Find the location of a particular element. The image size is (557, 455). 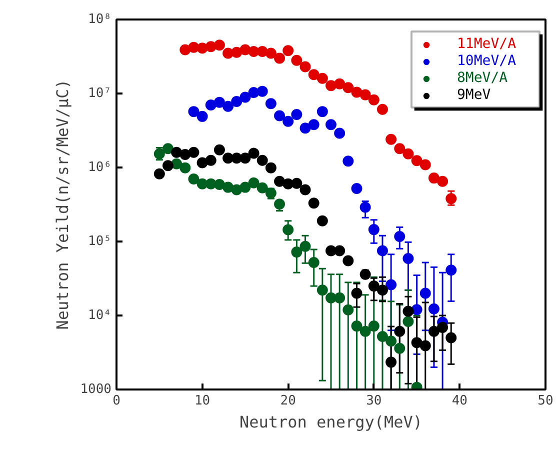

y-tick-label: 10⁸ is located at coordinates (100, 19).